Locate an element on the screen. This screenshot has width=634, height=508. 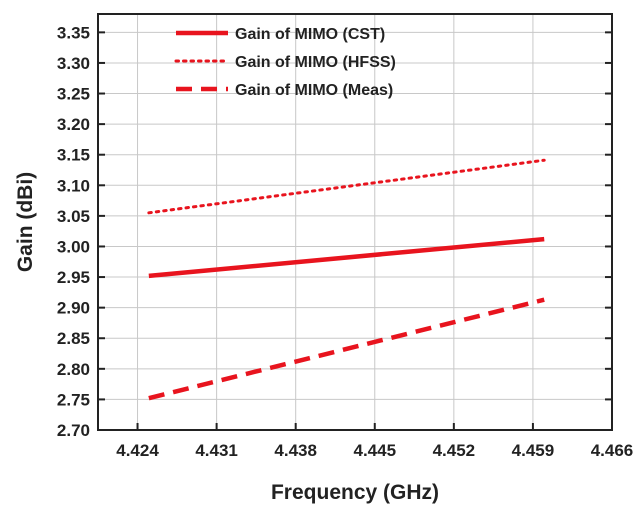
x-tick-labels: 4.424 4.431 4.438 4.445 4.452 4.459 4.466 is located at coordinates (374, 450).